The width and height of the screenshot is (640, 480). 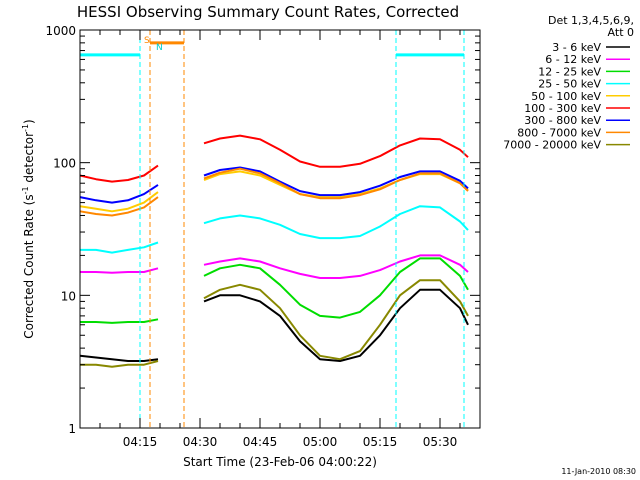 I want to click on legend-header-line2: Att 0, so click(x=621, y=32).